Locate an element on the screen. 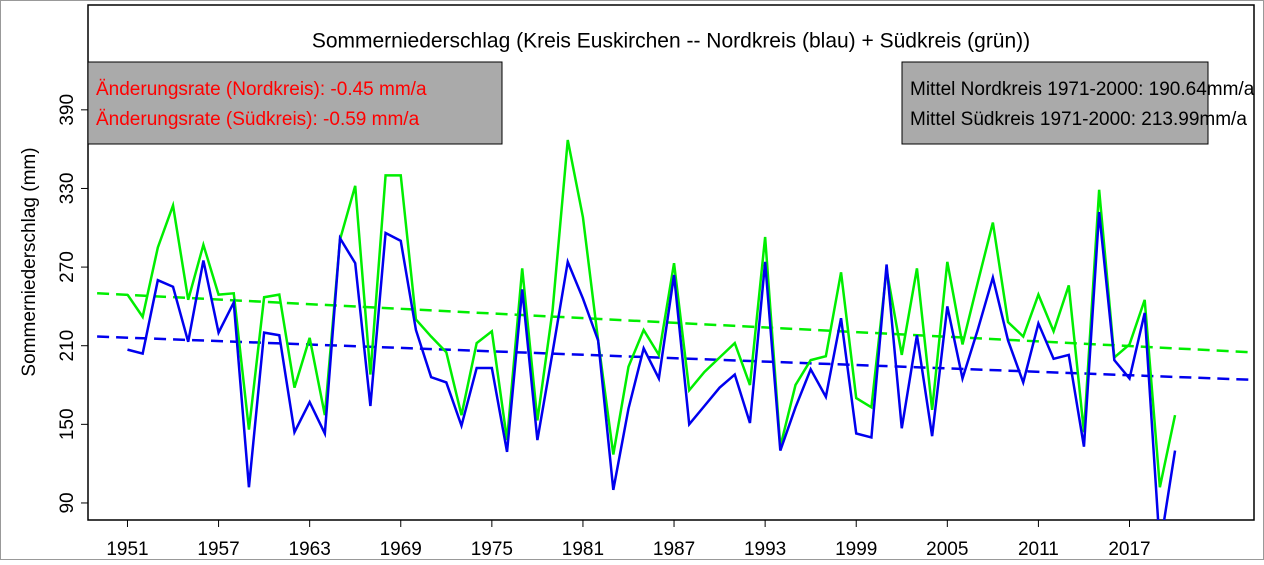 The width and height of the screenshot is (1264, 565). x-tick-label: 1957 is located at coordinates (218, 549).